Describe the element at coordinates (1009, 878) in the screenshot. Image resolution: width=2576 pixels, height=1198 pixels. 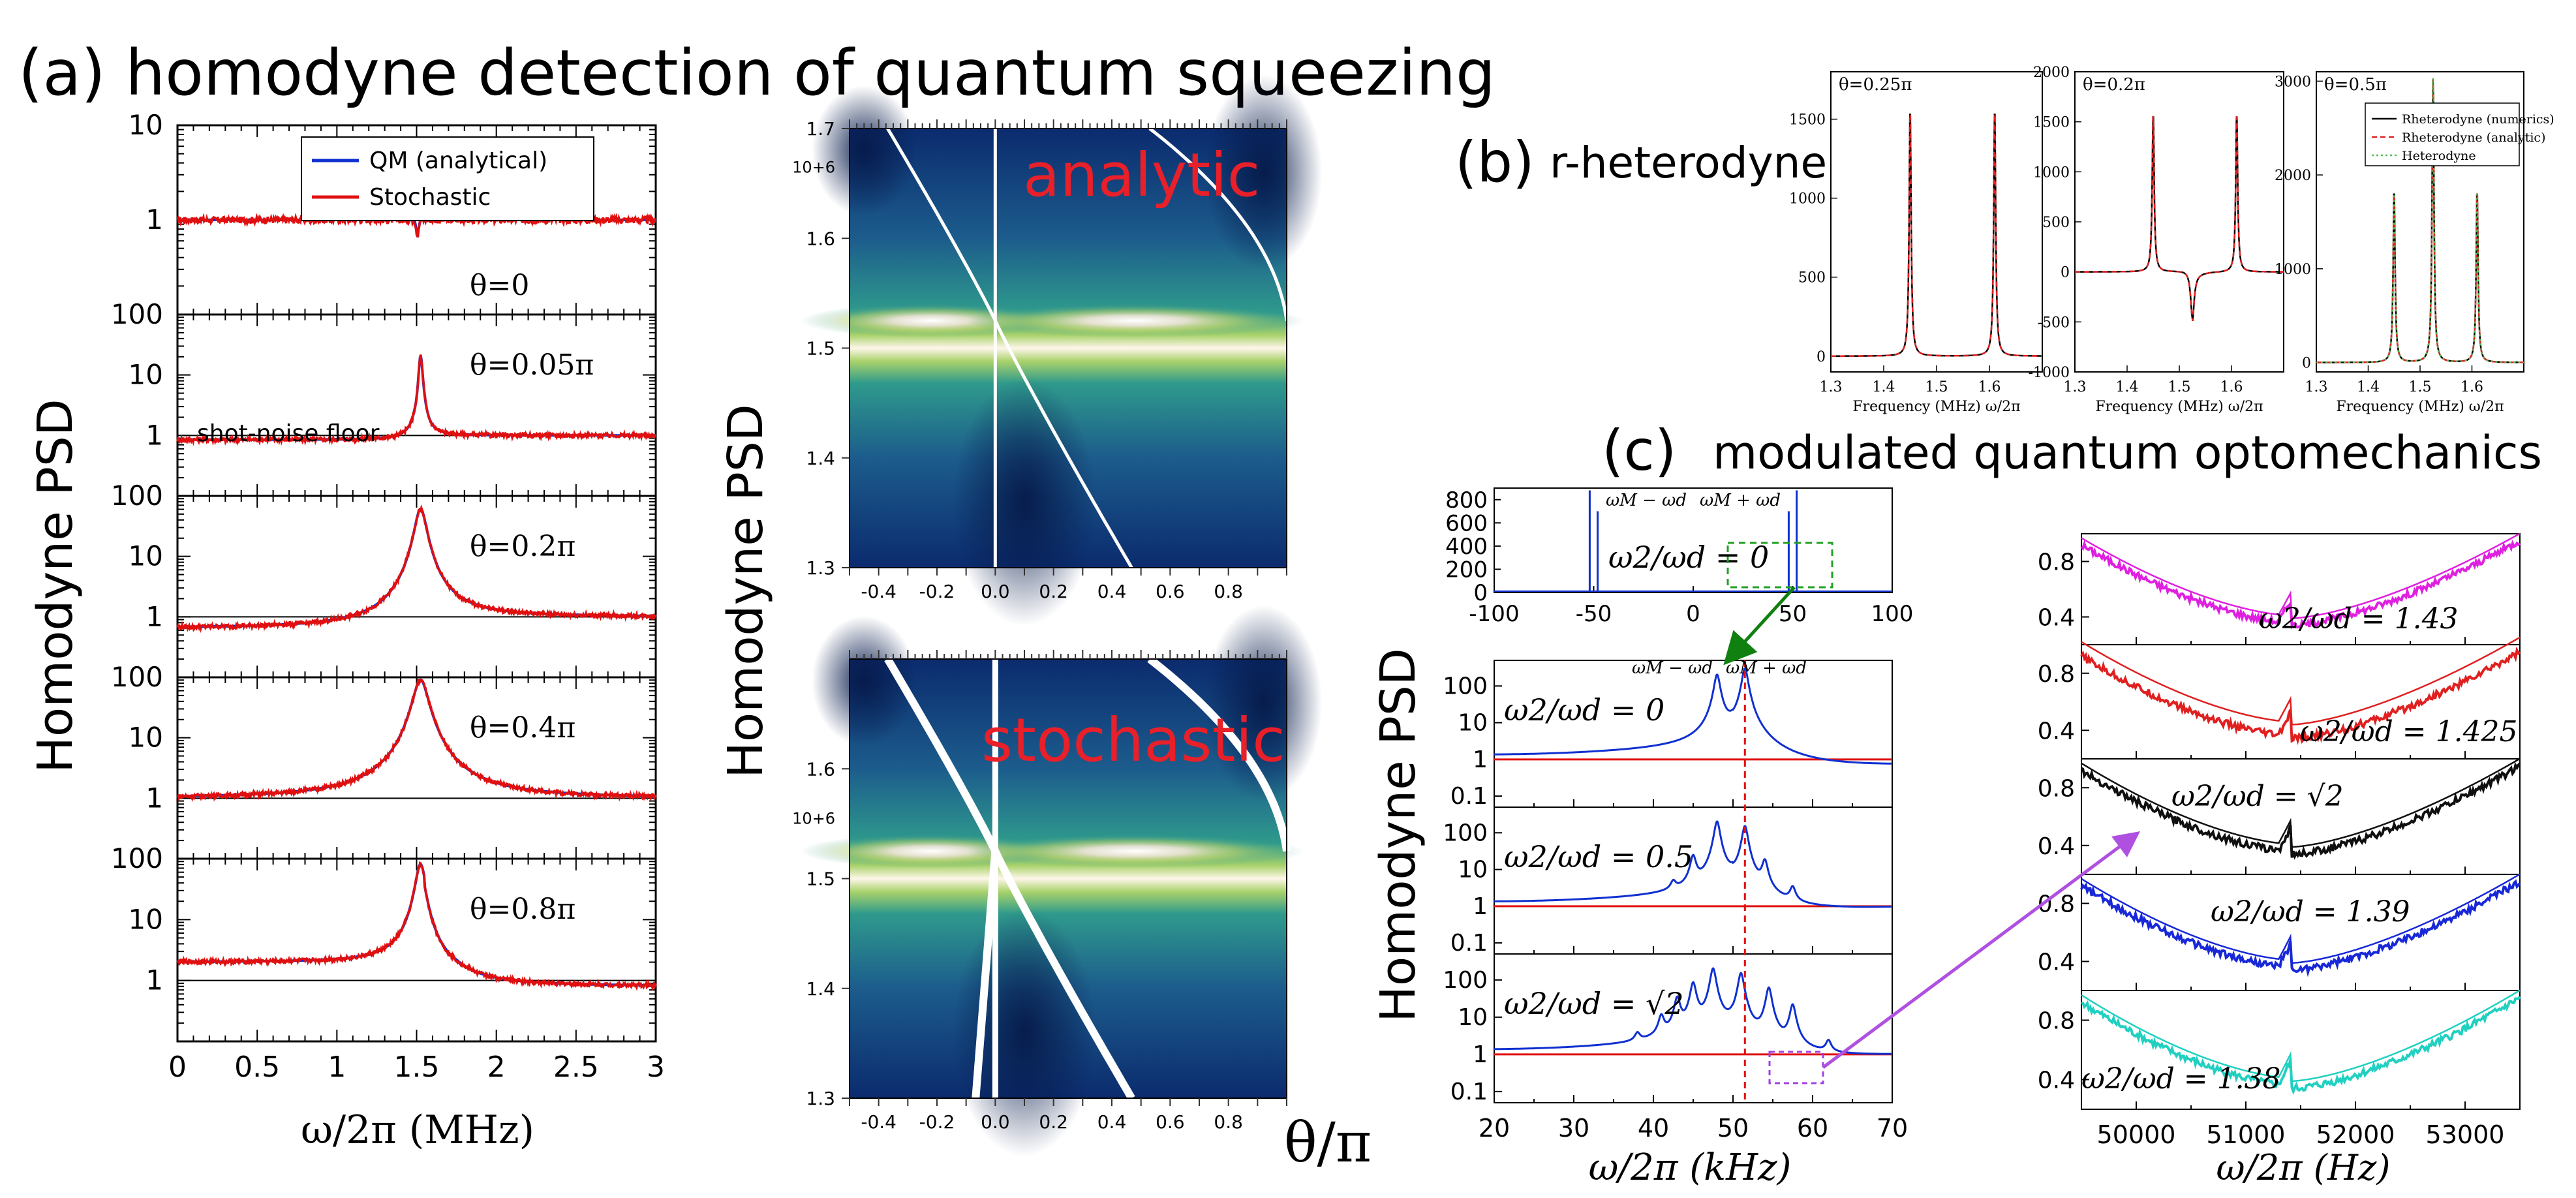
I see `contour-line` at that location.